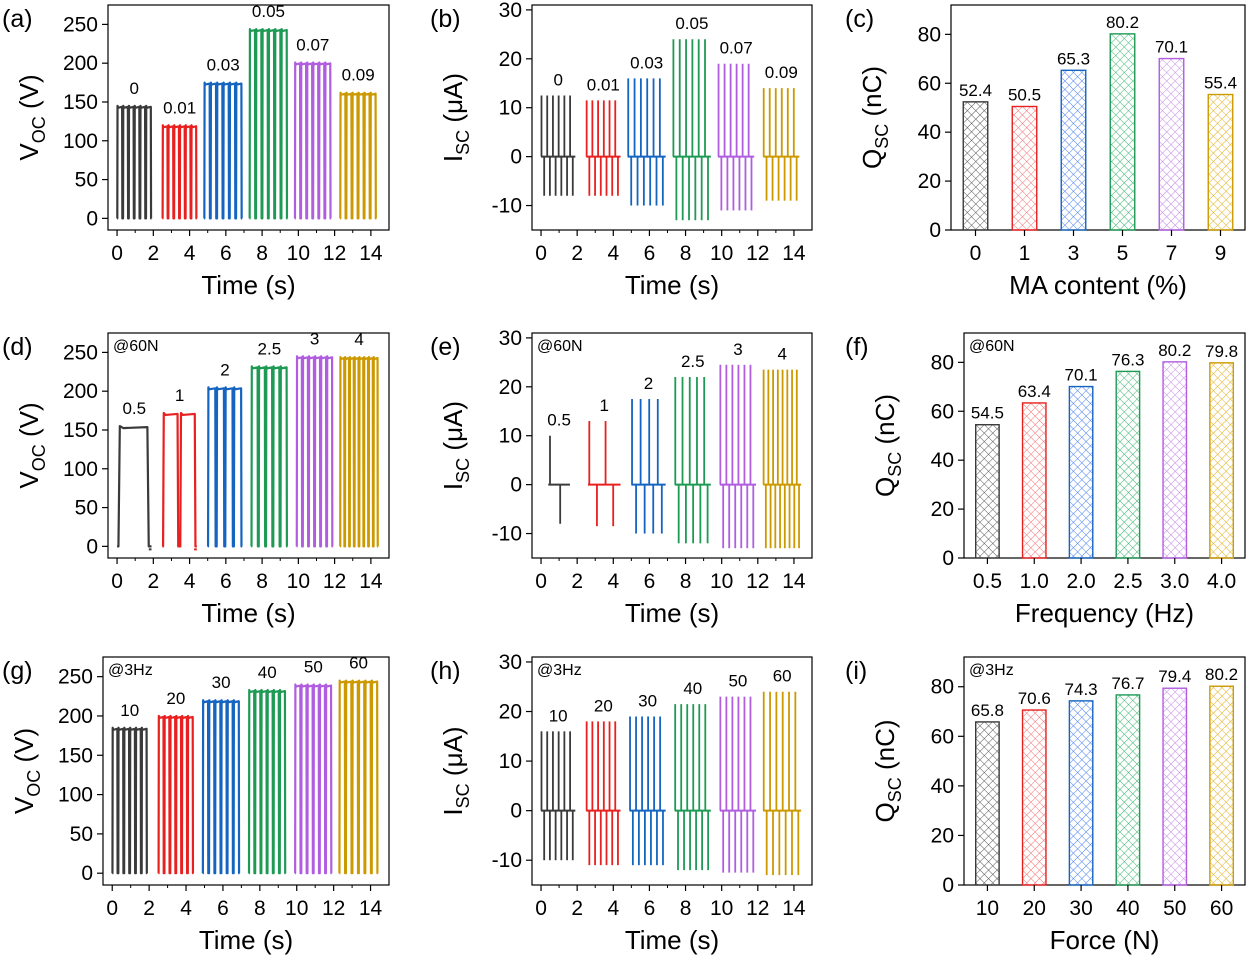  I want to click on y-tick-label: 40, so click(942, 786).